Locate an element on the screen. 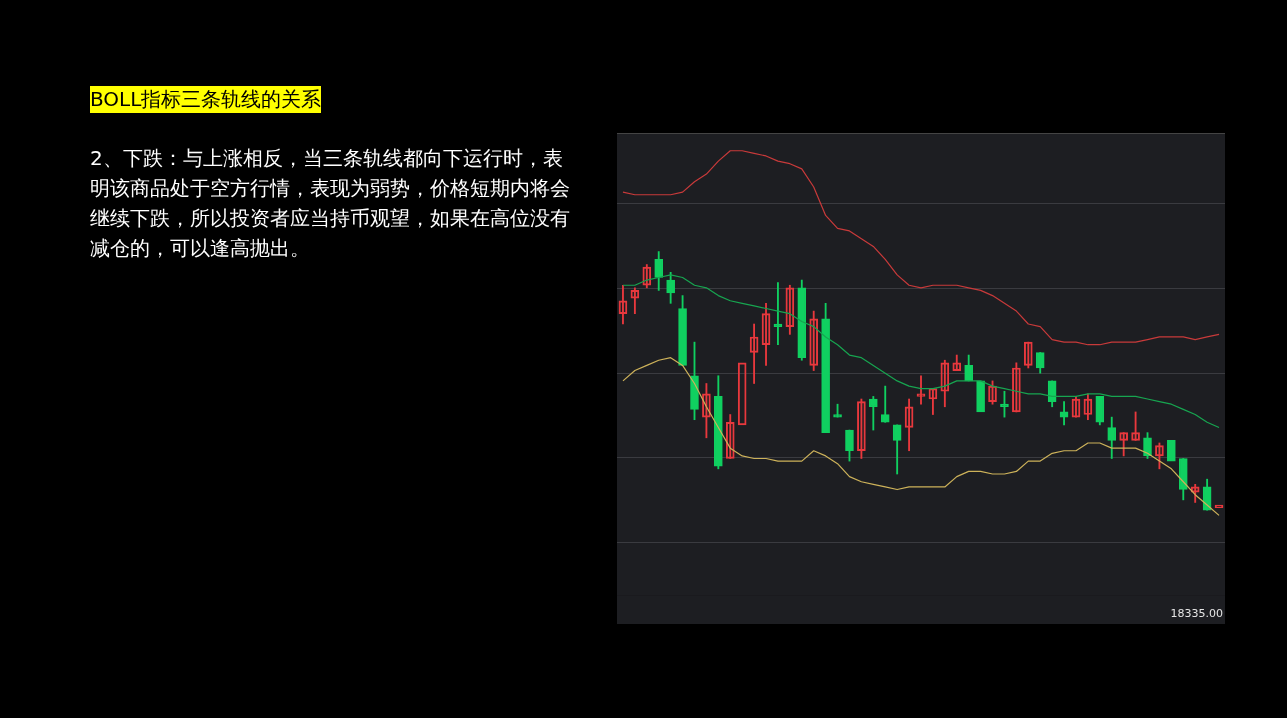 The height and width of the screenshot is (718, 1287). text: 2、下跌：与上涨相反，当三条轨线都向下运行时，表明该商品处于空方行情，表现为弱势，价格短期内将会继续下跌，所以投资者应当持币观望，如果在高位没有减仓的，可以逢高抛出。 is located at coordinates (330, 203).